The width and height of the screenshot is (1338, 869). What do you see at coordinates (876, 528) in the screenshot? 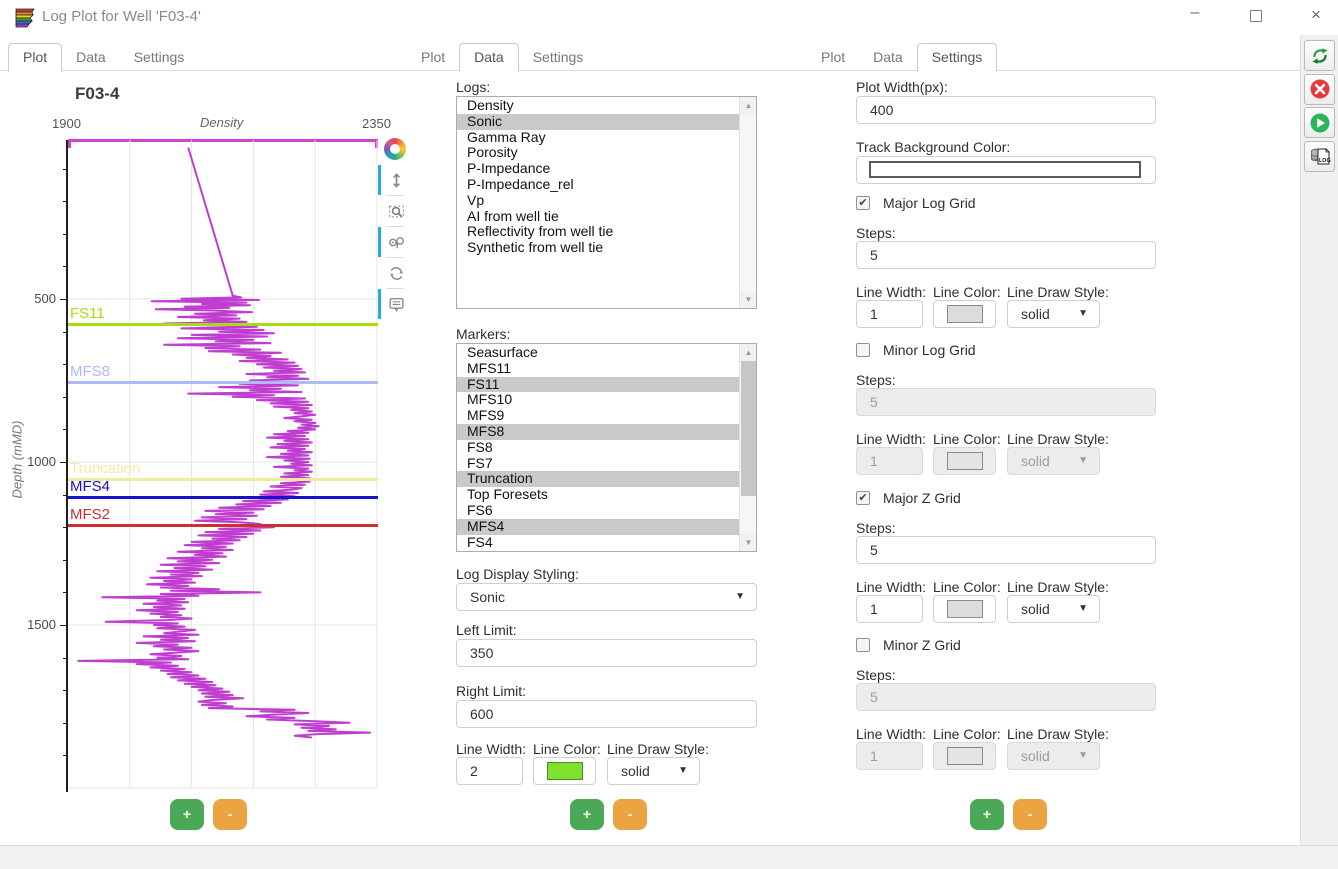
I see `steps-label: Steps:` at bounding box center [876, 528].